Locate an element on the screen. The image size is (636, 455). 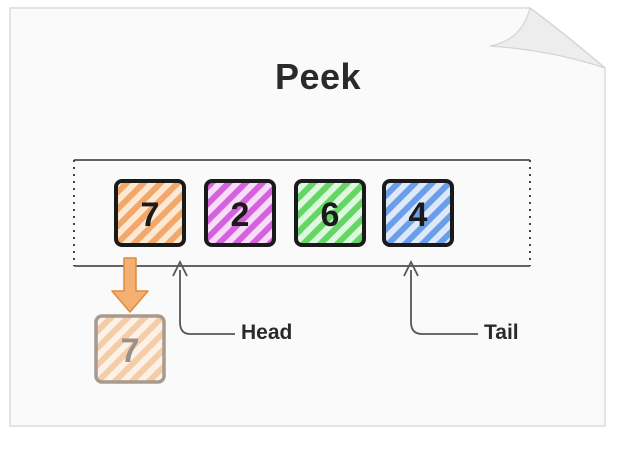
queue-item-1: 2 is located at coordinates (240, 213).